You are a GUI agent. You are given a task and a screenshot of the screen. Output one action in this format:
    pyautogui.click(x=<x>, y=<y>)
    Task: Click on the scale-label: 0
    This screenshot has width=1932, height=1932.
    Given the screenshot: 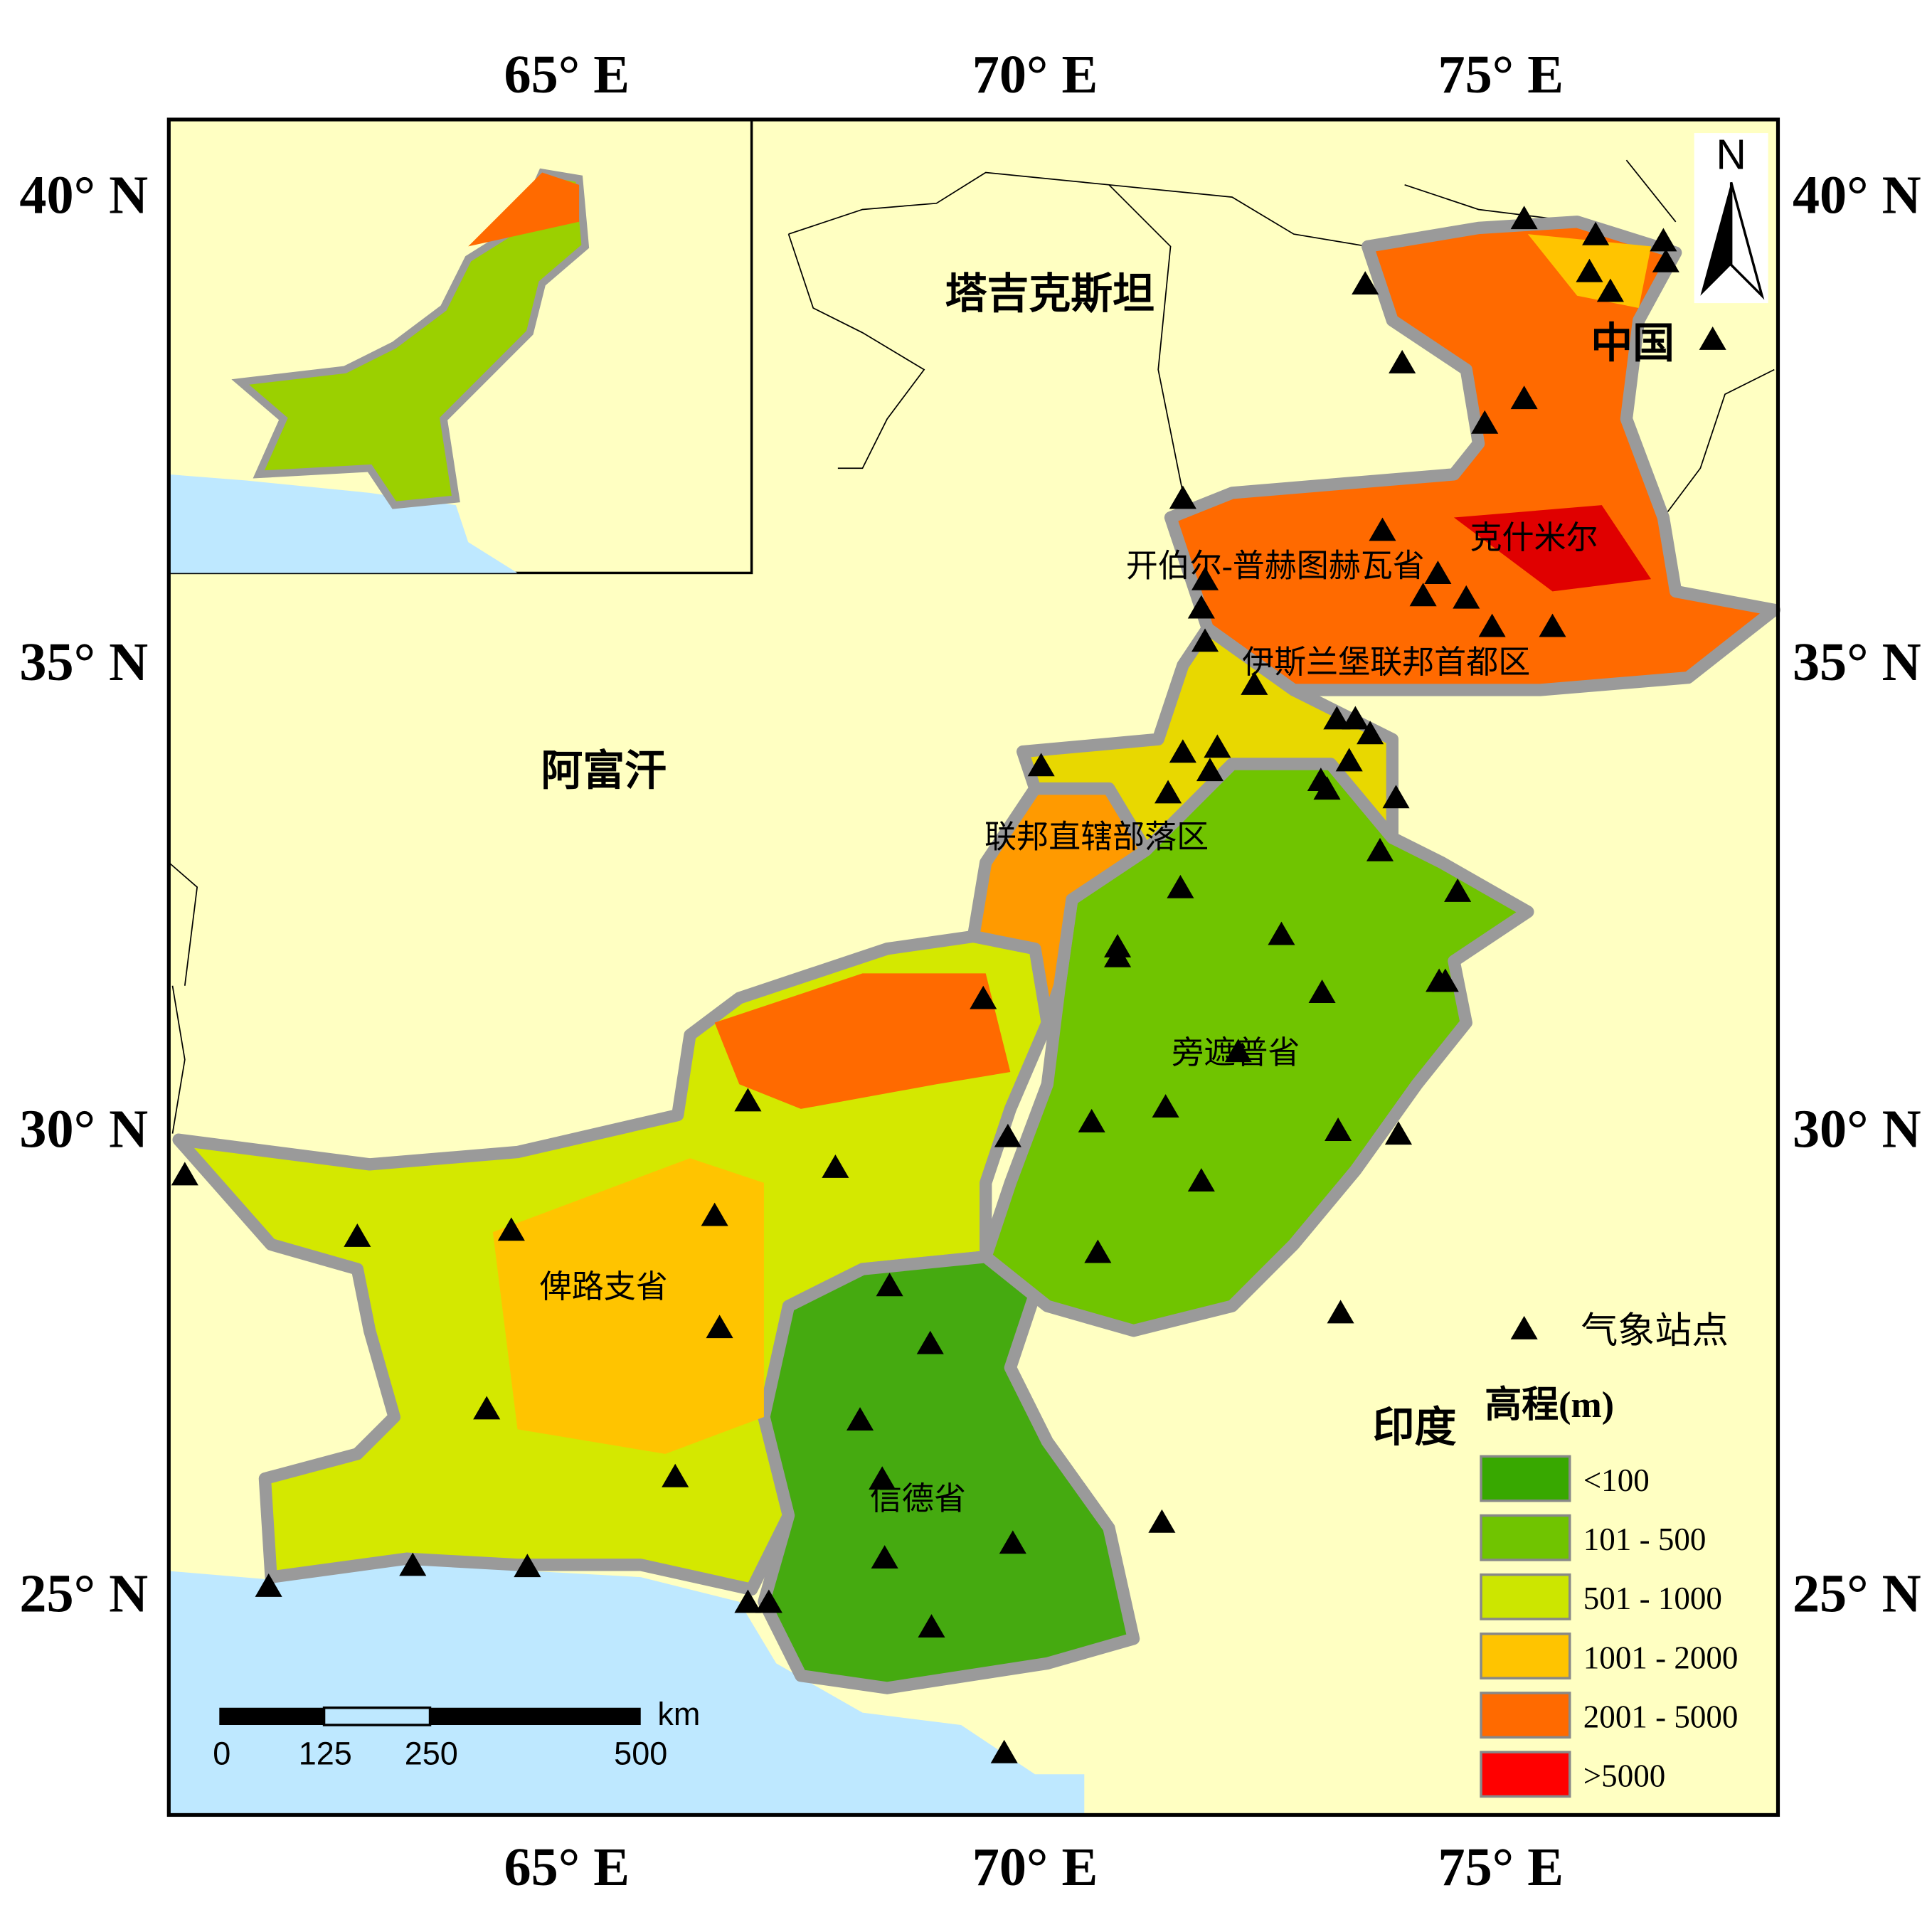 What is the action you would take?
    pyautogui.click(x=221, y=1753)
    